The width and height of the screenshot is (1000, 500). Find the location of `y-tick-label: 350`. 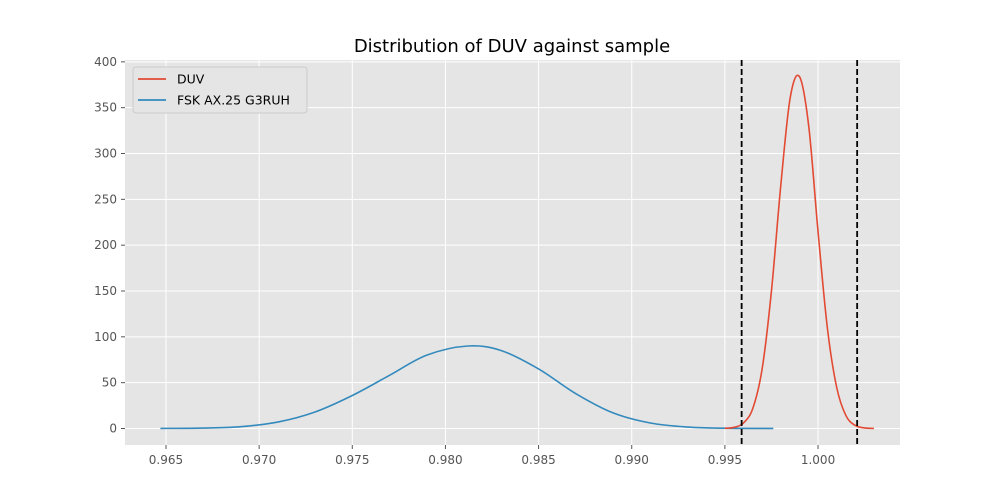

y-tick-label: 350 is located at coordinates (105, 108).